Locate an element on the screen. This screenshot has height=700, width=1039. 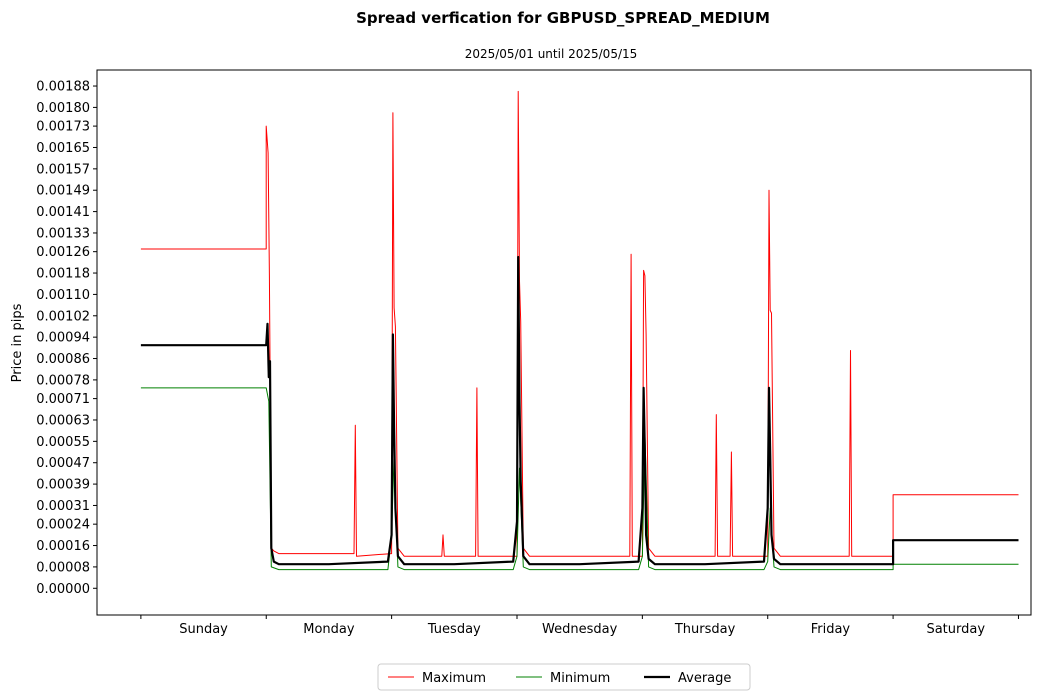
x-category-label: Saturday is located at coordinates (955, 629).